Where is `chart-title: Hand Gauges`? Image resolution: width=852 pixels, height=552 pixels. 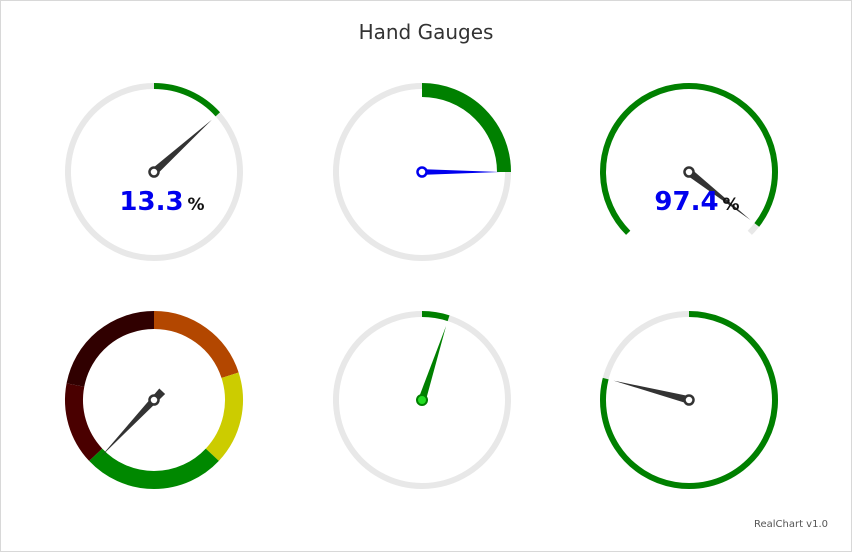 chart-title: Hand Gauges is located at coordinates (426, 32).